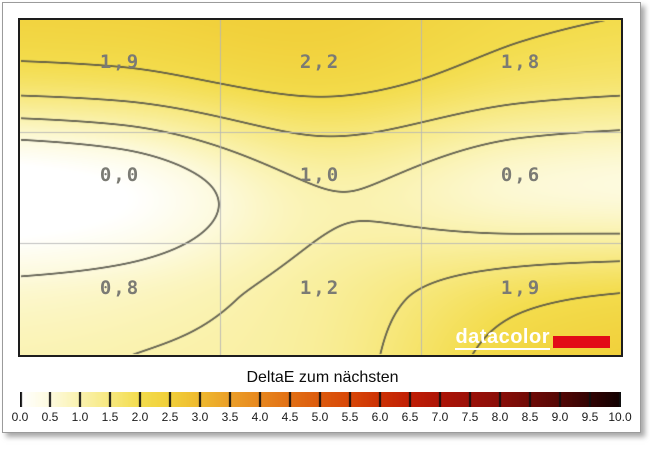  Describe the element at coordinates (320, 399) in the screenshot. I see `color-scale-bar` at that location.